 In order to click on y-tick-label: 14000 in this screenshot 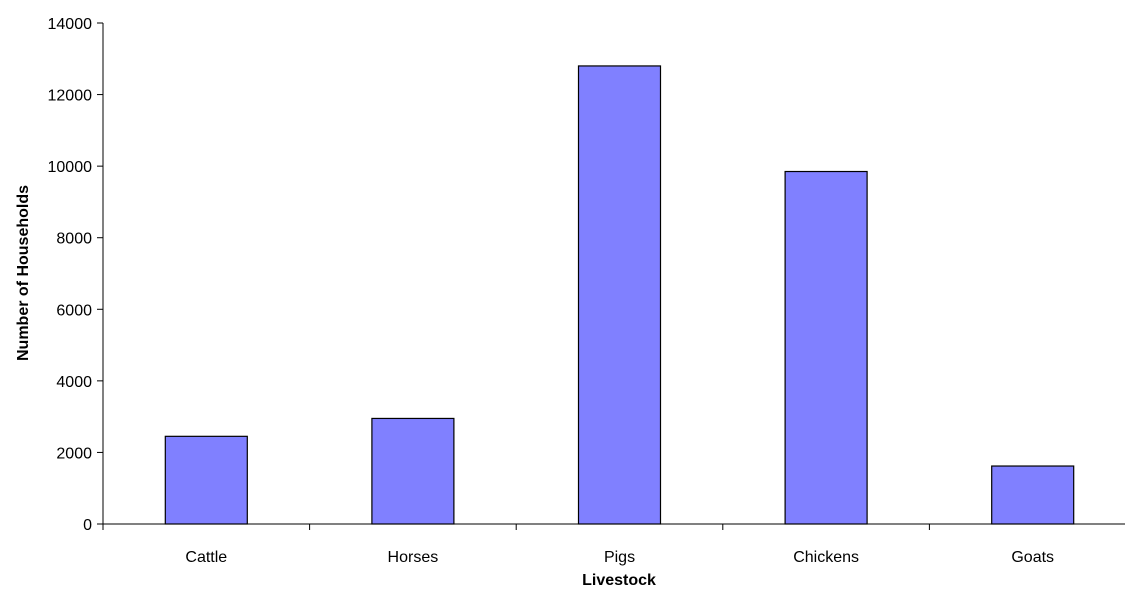, I will do `click(70, 24)`.